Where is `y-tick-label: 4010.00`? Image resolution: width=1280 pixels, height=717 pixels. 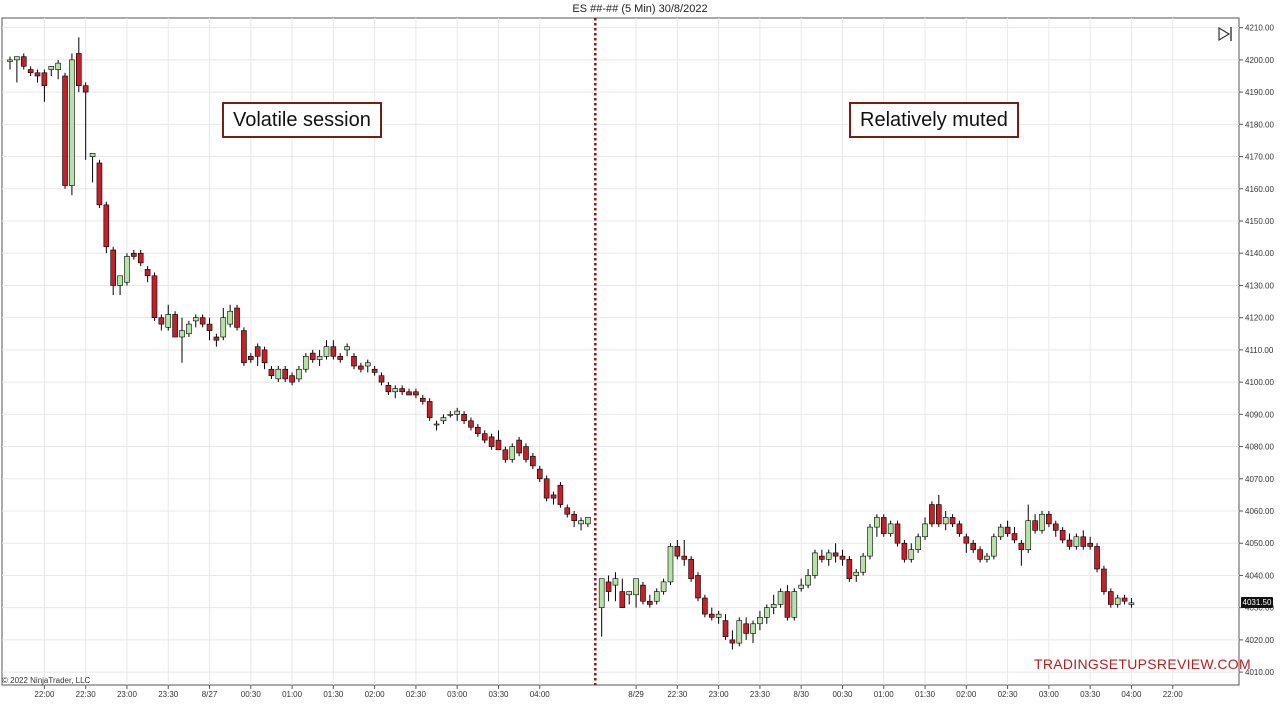 y-tick-label: 4010.00 is located at coordinates (1259, 672).